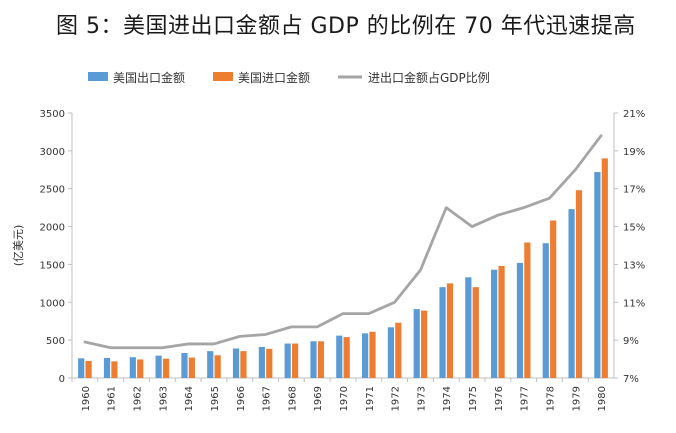 This screenshot has height=433, width=676. I want to click on x-tick-label: 1975, so click(473, 398).